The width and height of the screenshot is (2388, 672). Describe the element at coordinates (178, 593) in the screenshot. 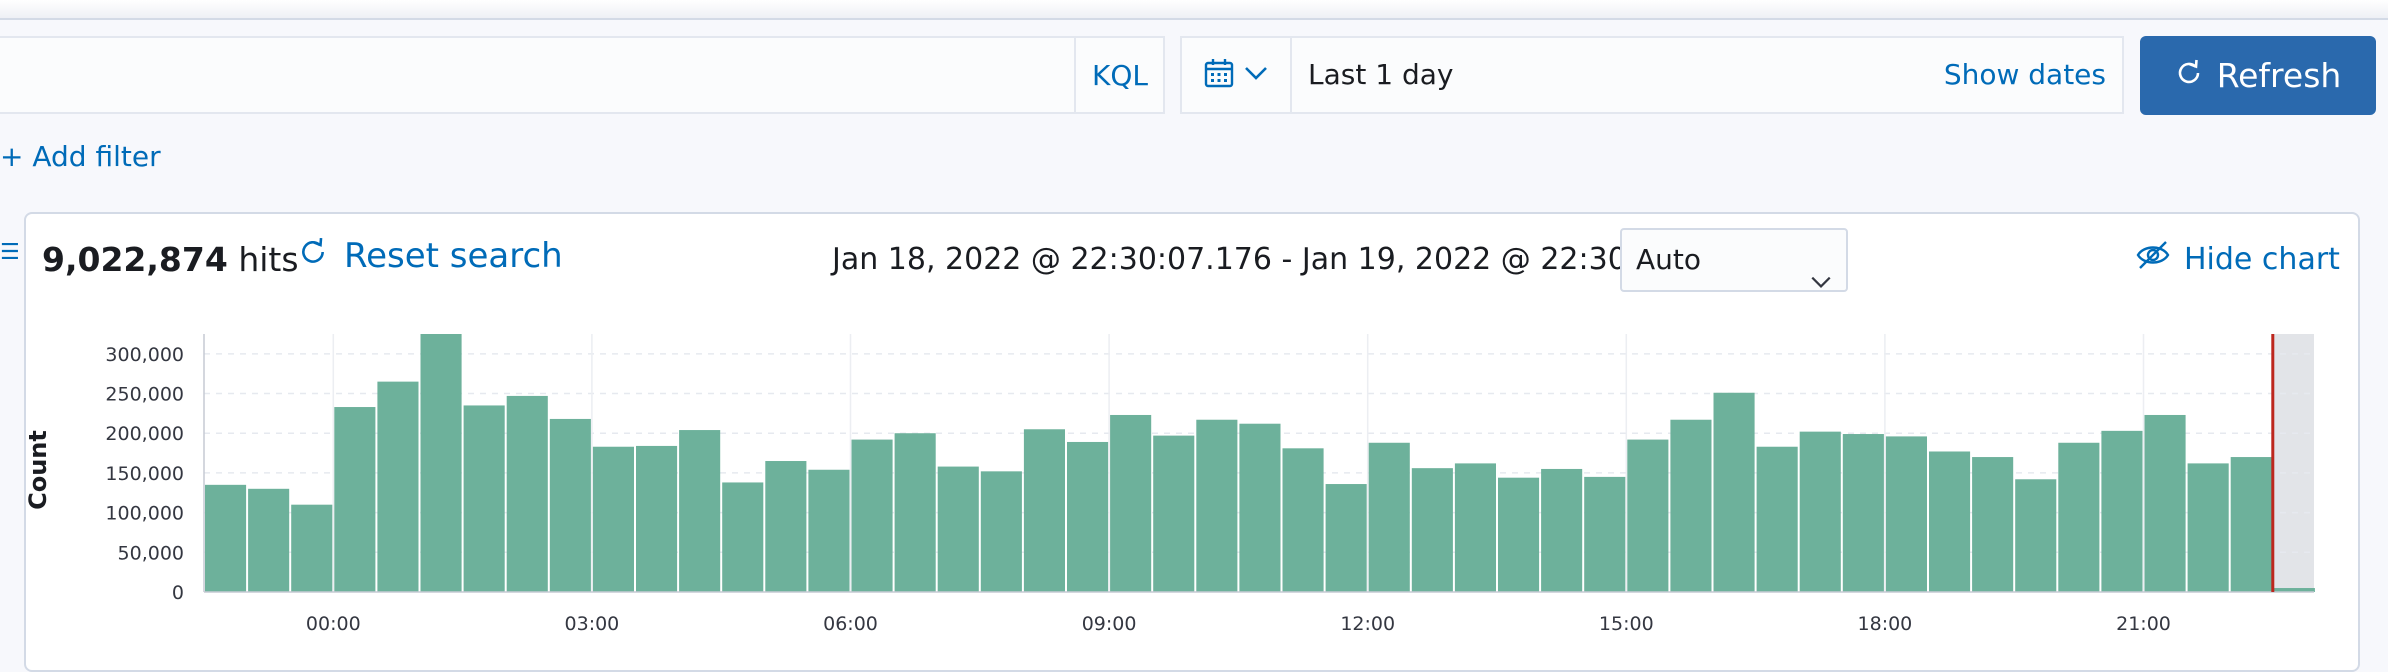

I see `y-tick-label: 0` at that location.